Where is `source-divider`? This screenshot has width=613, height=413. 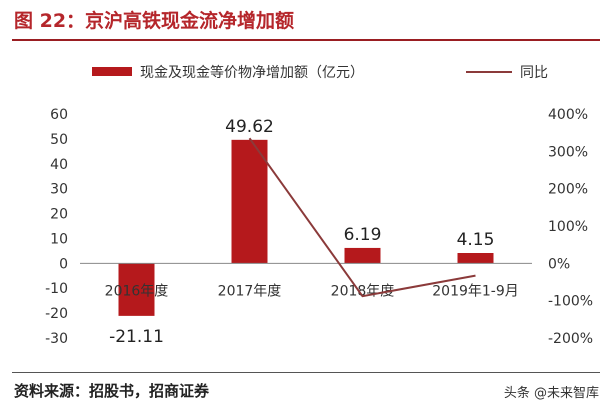
source-divider is located at coordinates (306, 372).